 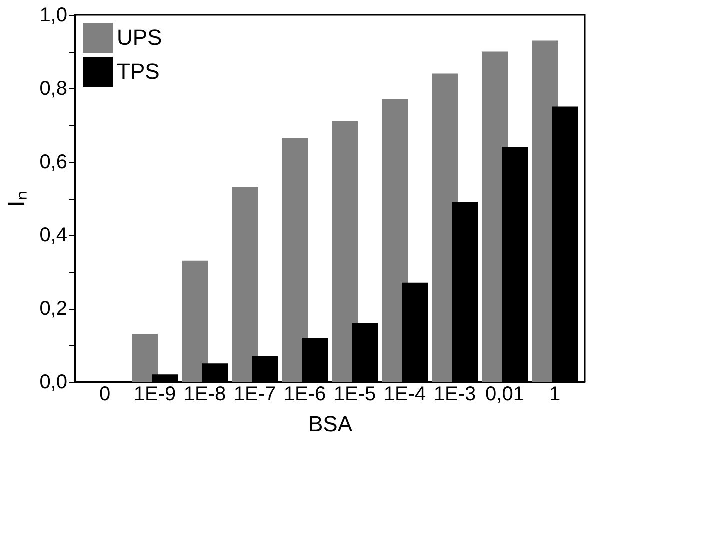 What do you see at coordinates (405, 395) in the screenshot?
I see `x-tick-label: 1E-4` at bounding box center [405, 395].